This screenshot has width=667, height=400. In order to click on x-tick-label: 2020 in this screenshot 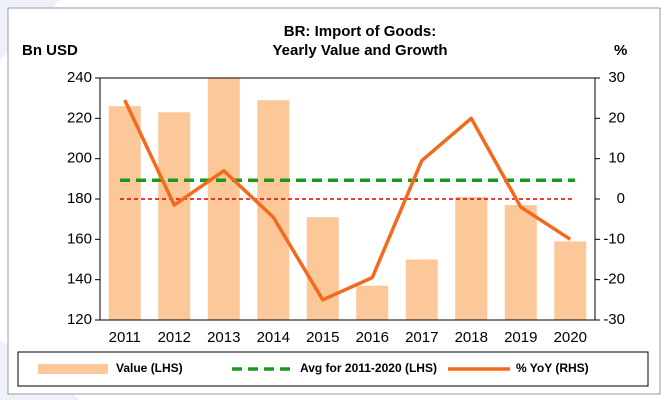, I will do `click(570, 337)`.